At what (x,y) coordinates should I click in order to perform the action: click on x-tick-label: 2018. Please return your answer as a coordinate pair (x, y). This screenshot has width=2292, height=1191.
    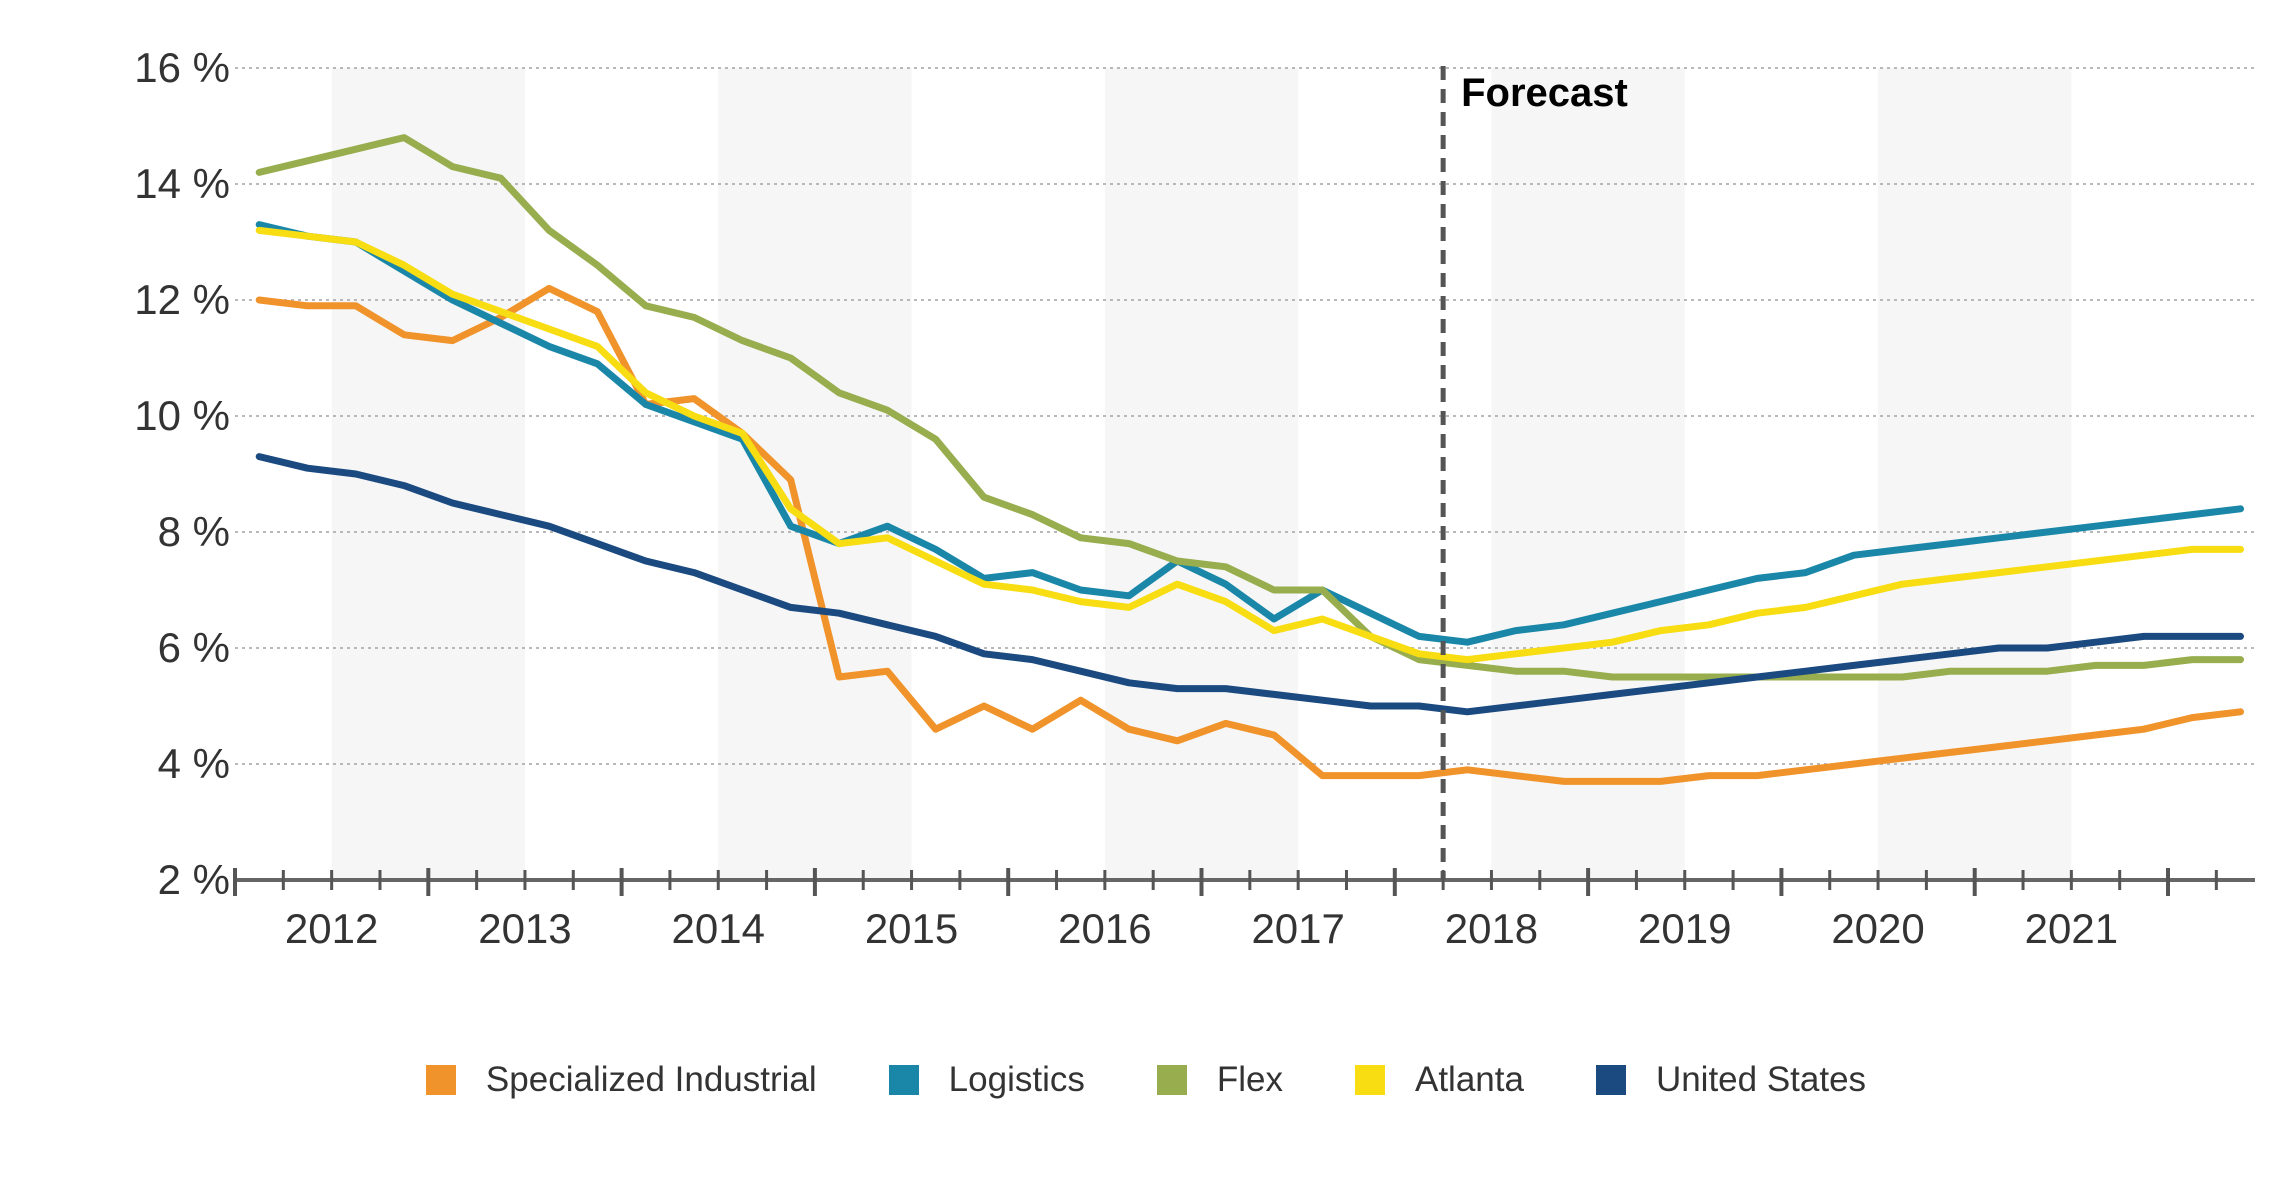
    Looking at the image, I should click on (1491, 928).